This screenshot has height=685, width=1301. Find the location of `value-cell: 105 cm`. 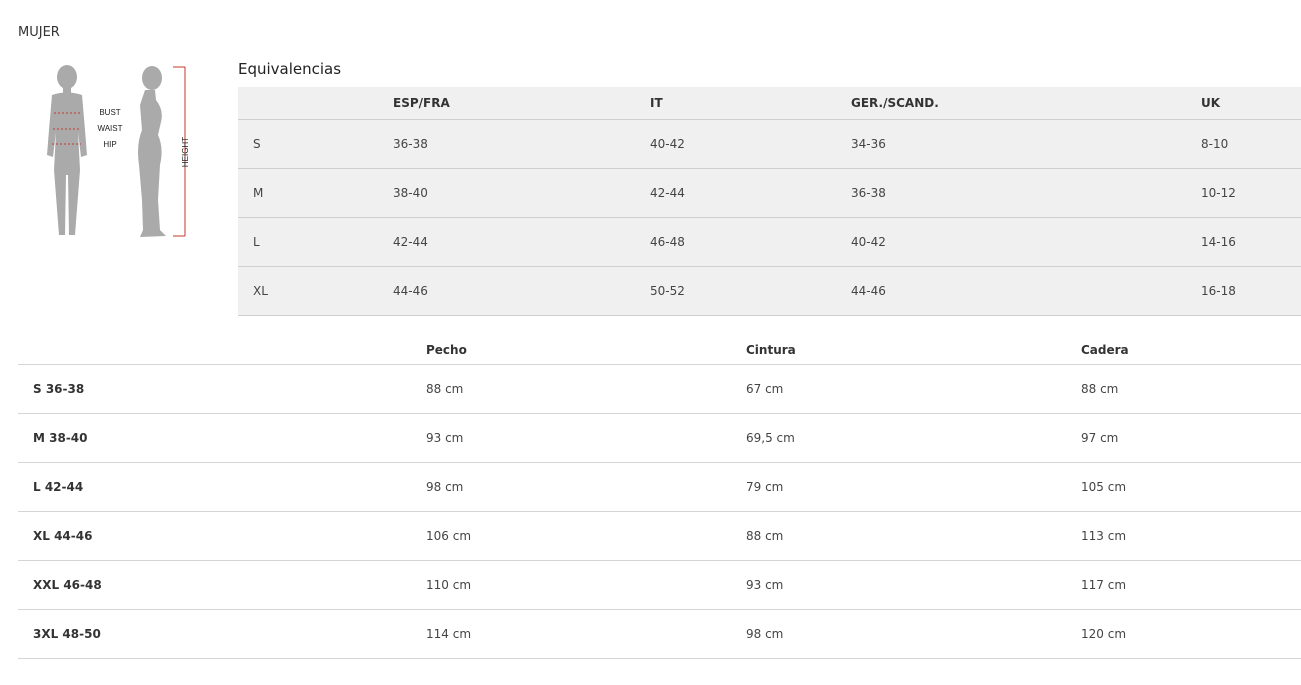

value-cell: 105 cm is located at coordinates (1191, 487).